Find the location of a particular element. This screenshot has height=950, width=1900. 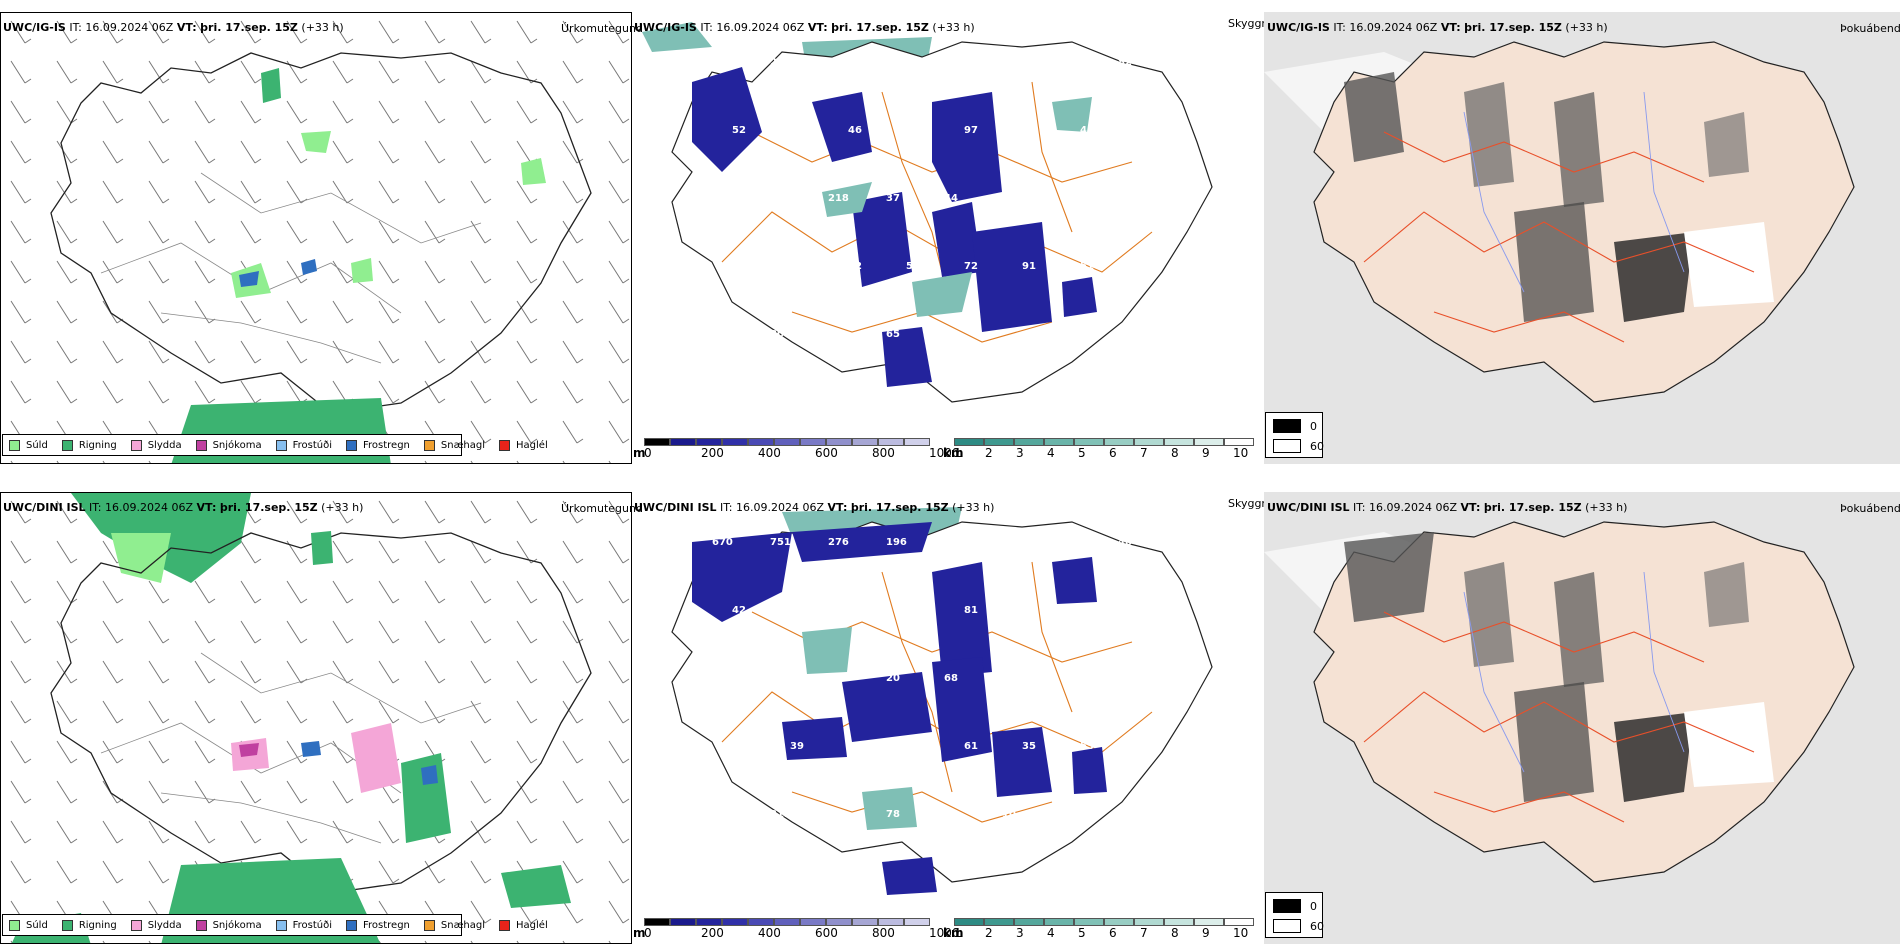

visibility-value-label: 111 is located at coordinates (1128, 678).